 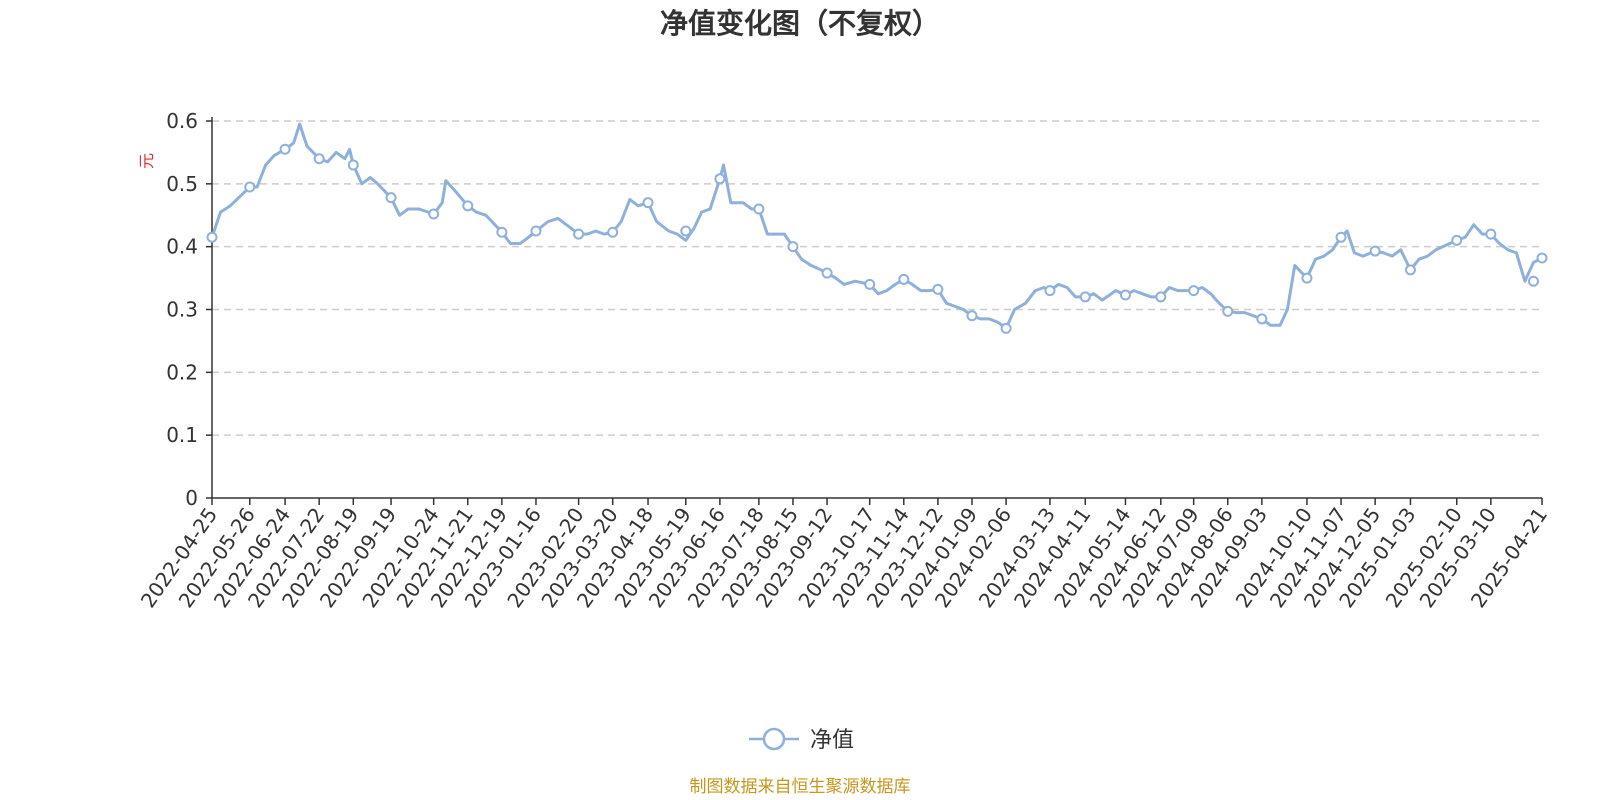 I want to click on y-tick-label: 0.1, so click(x=182, y=435).